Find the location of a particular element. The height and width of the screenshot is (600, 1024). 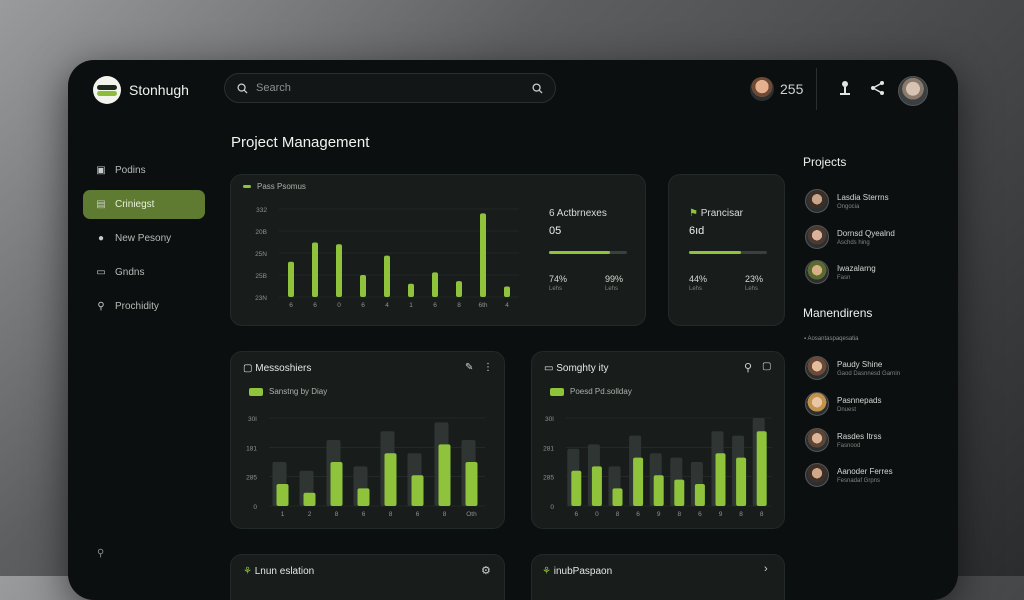

messages-bar-chart: 30I 181 285 0 1 2 8 6 8 6 8 Oth is located at coordinates (365, 467).